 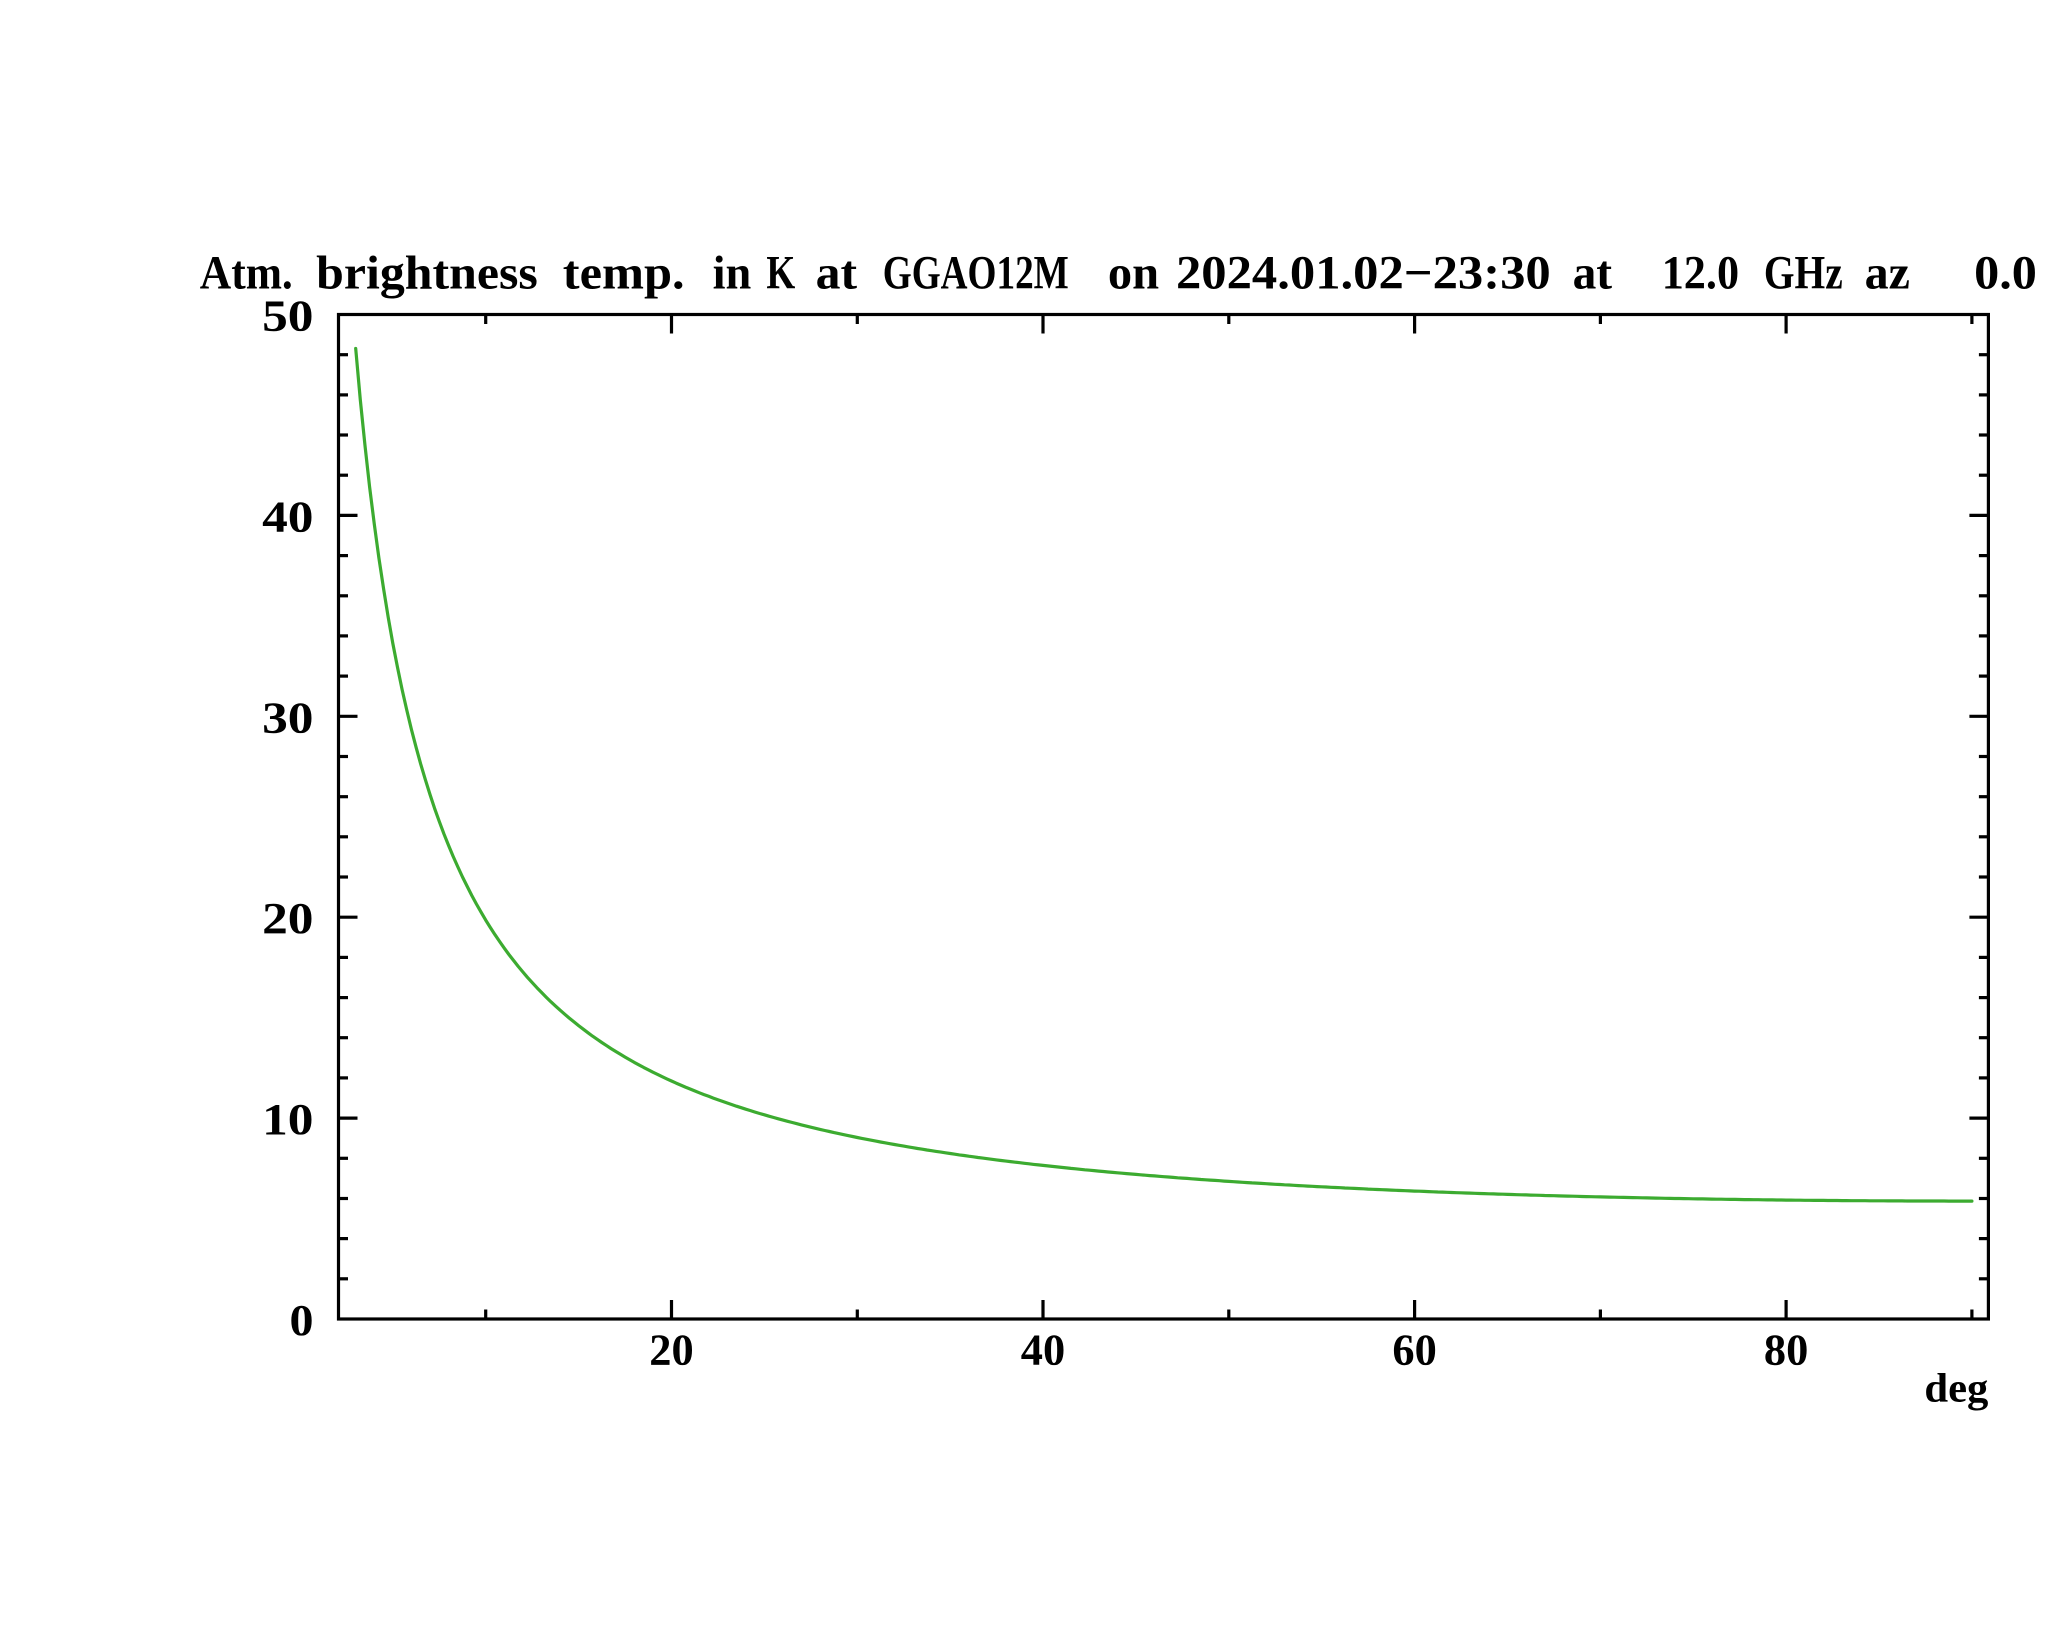 I want to click on svg-text: 0, so click(x=302, y=1320).